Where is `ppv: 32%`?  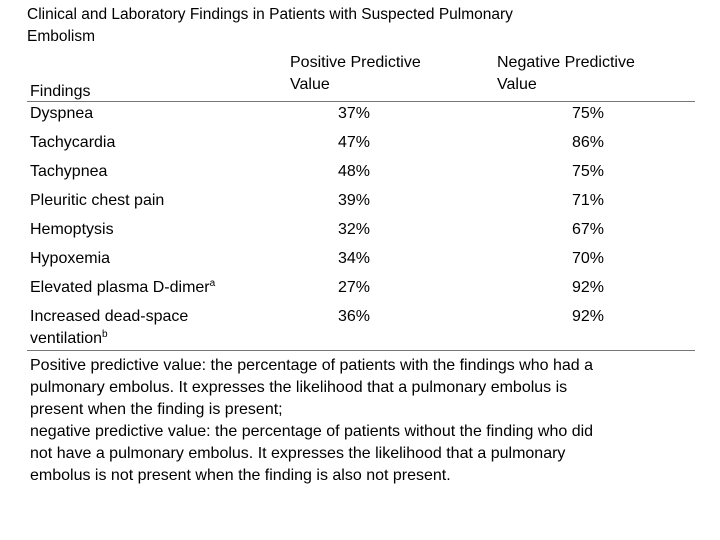 ppv: 32% is located at coordinates (354, 229).